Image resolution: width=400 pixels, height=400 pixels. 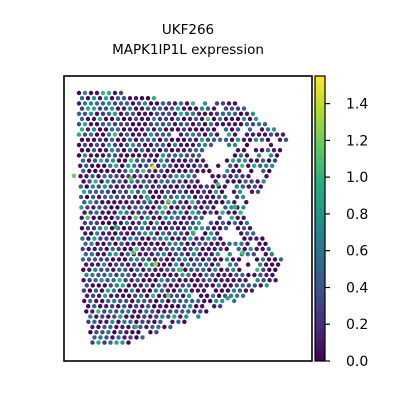 What do you see at coordinates (153, 167) in the screenshot?
I see `spot-high-expression` at bounding box center [153, 167].